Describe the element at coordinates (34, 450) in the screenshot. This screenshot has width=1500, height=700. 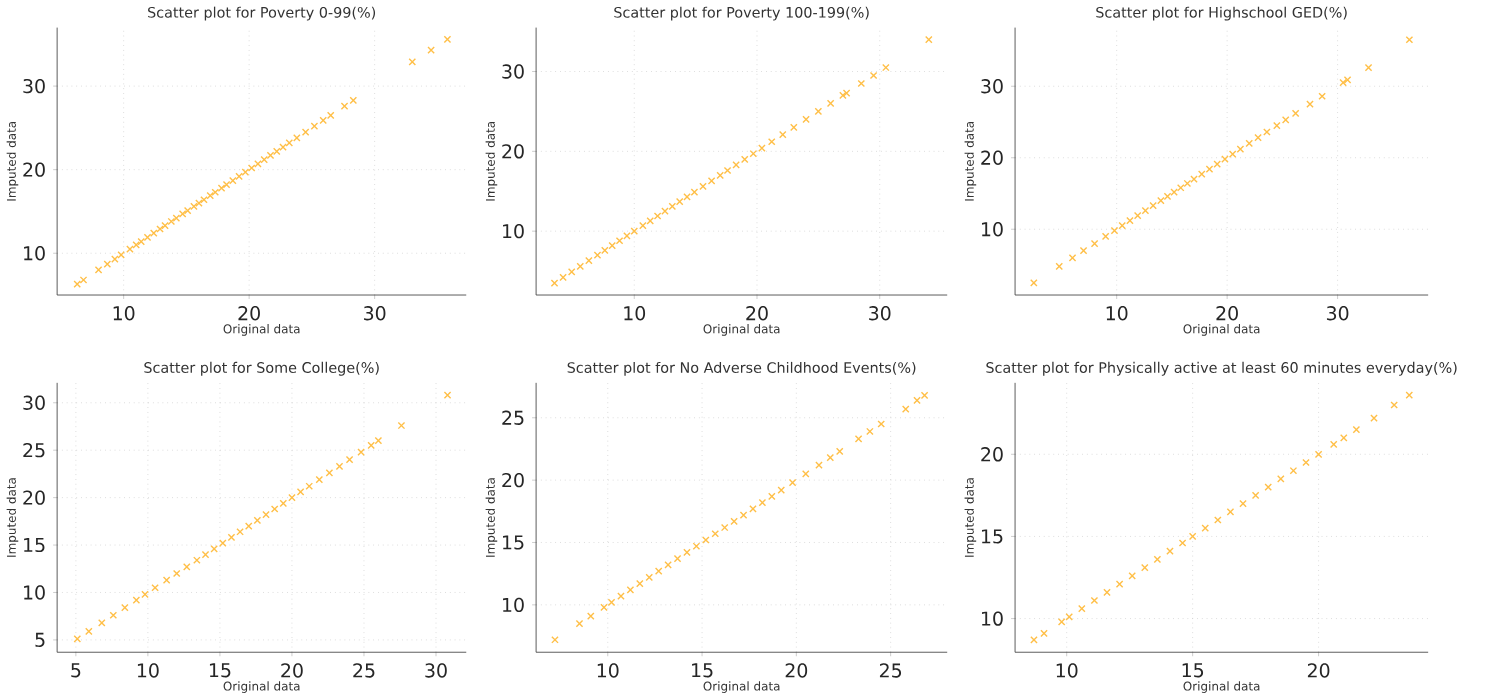
I see `y-tick-label: 25` at that location.